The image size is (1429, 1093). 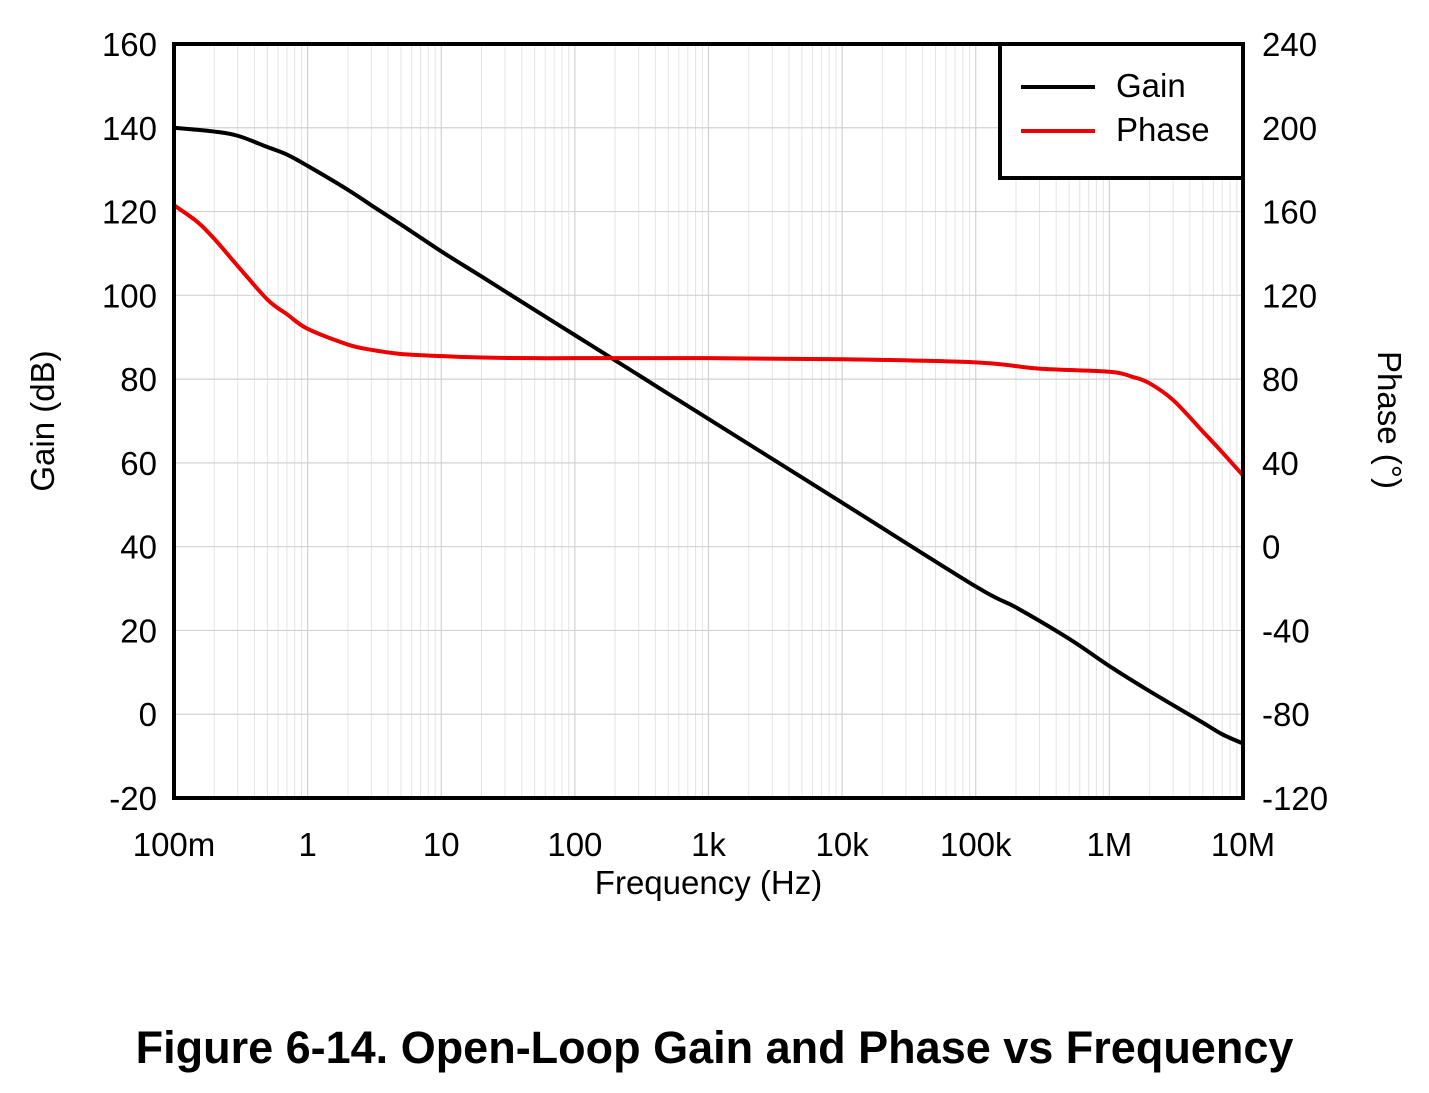 I want to click on x-tick-label: 1k, so click(x=708, y=844).